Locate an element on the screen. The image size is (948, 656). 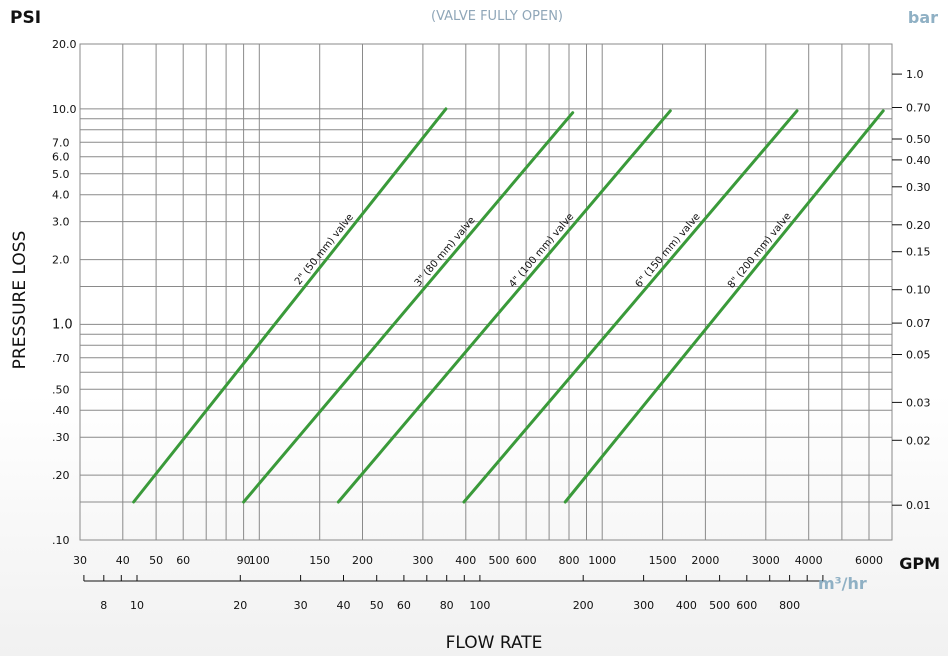
y2-tick-label: 0.40 is located at coordinates (918, 160).